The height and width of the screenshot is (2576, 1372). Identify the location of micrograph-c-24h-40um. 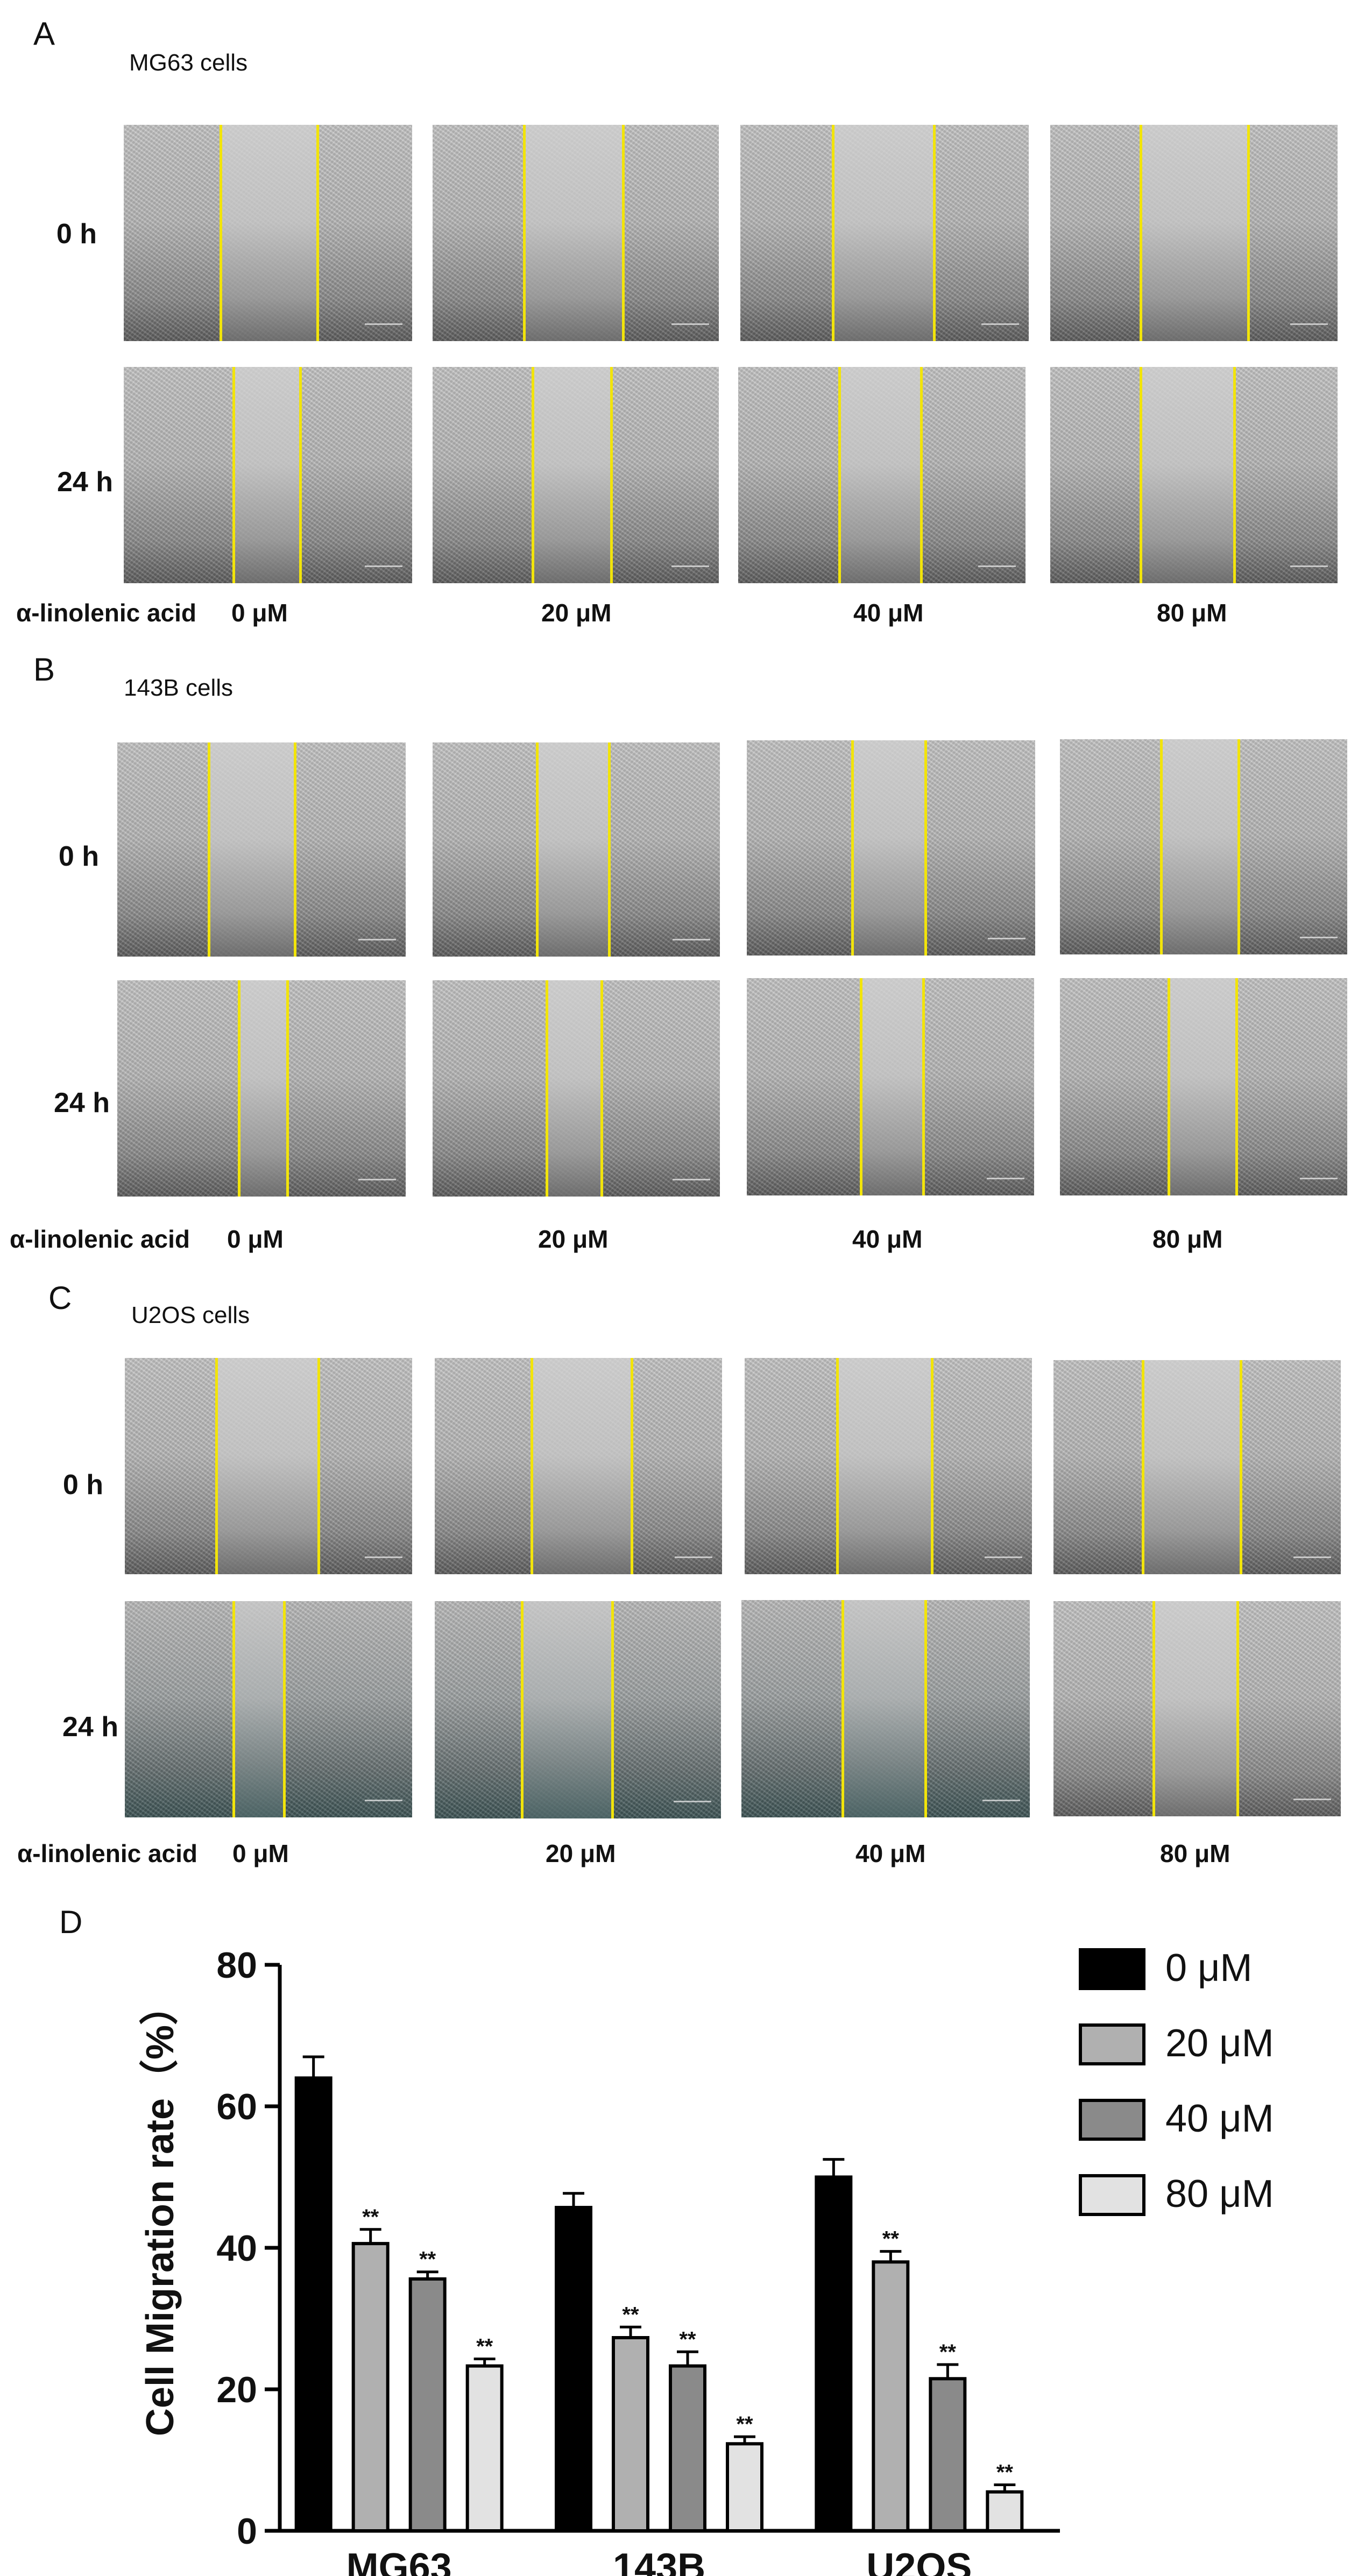
(886, 1708).